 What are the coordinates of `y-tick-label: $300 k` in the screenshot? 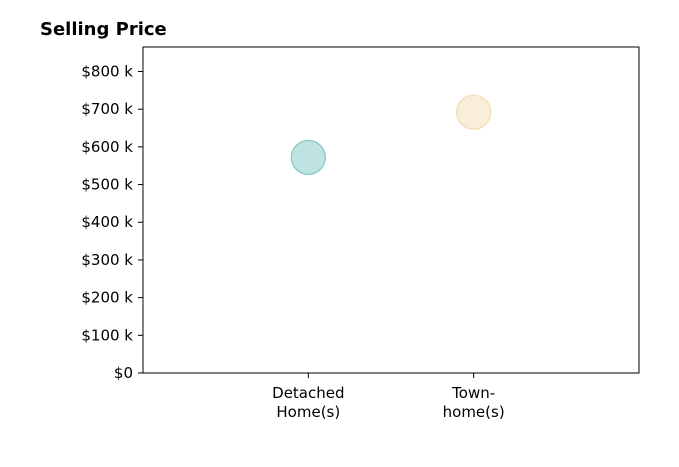 It's located at (107, 260).